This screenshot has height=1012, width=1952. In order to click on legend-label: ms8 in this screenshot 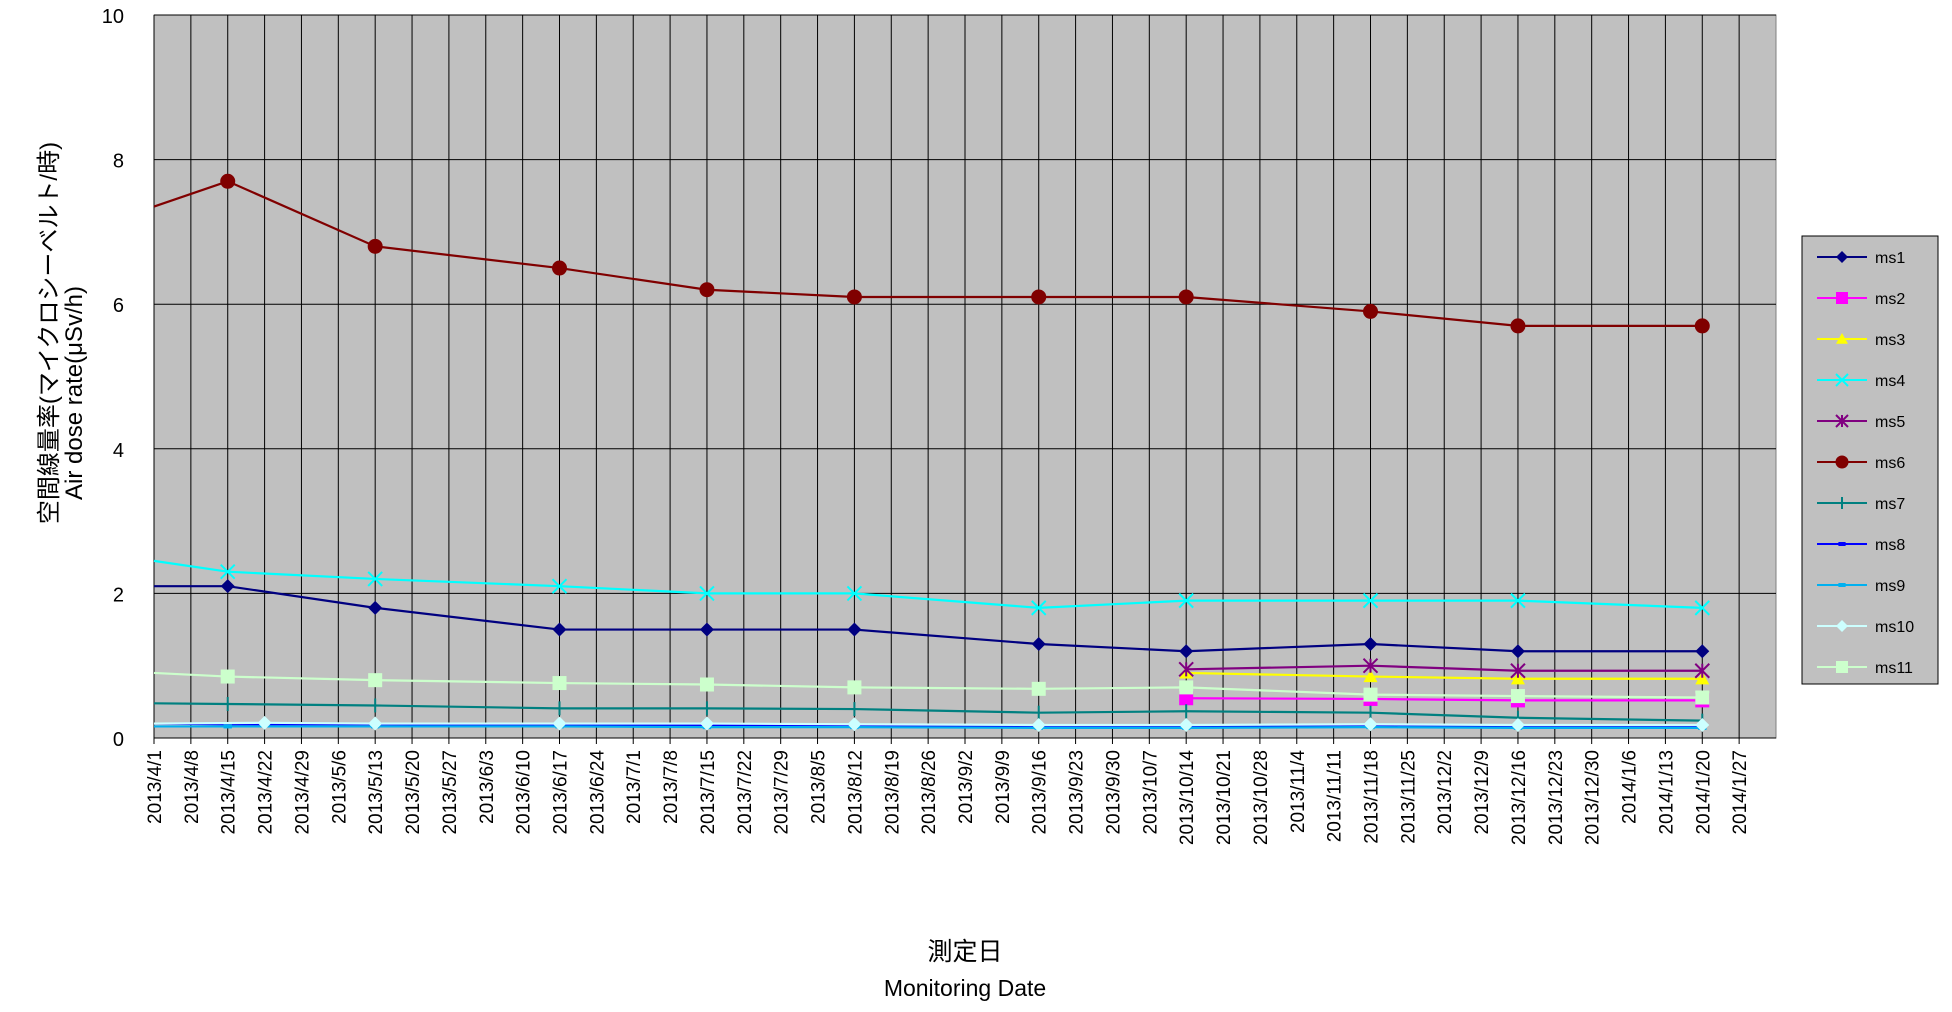, I will do `click(1890, 545)`.